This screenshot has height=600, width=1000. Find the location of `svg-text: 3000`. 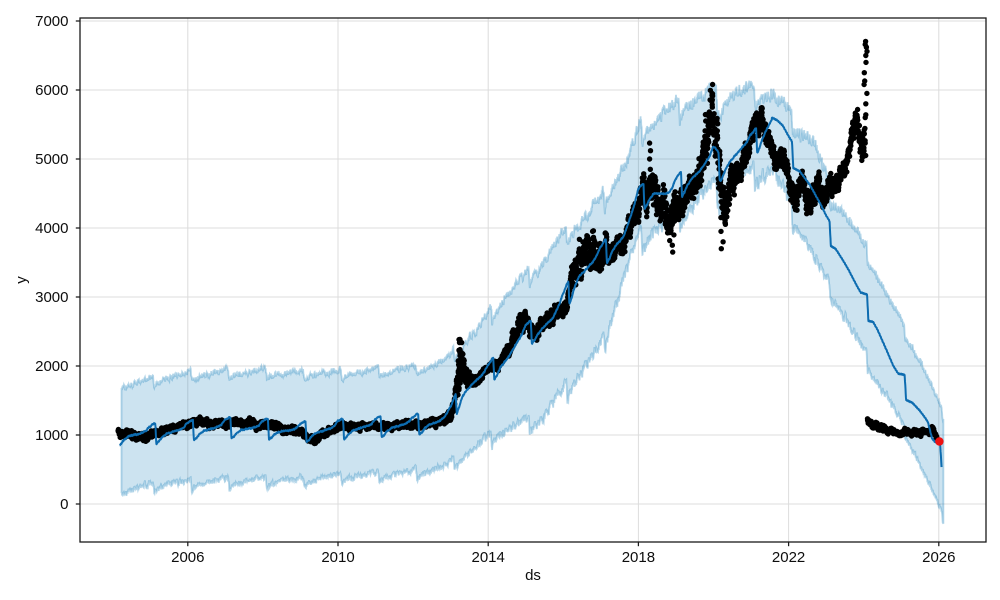

svg-text: 3000 is located at coordinates (51, 297).